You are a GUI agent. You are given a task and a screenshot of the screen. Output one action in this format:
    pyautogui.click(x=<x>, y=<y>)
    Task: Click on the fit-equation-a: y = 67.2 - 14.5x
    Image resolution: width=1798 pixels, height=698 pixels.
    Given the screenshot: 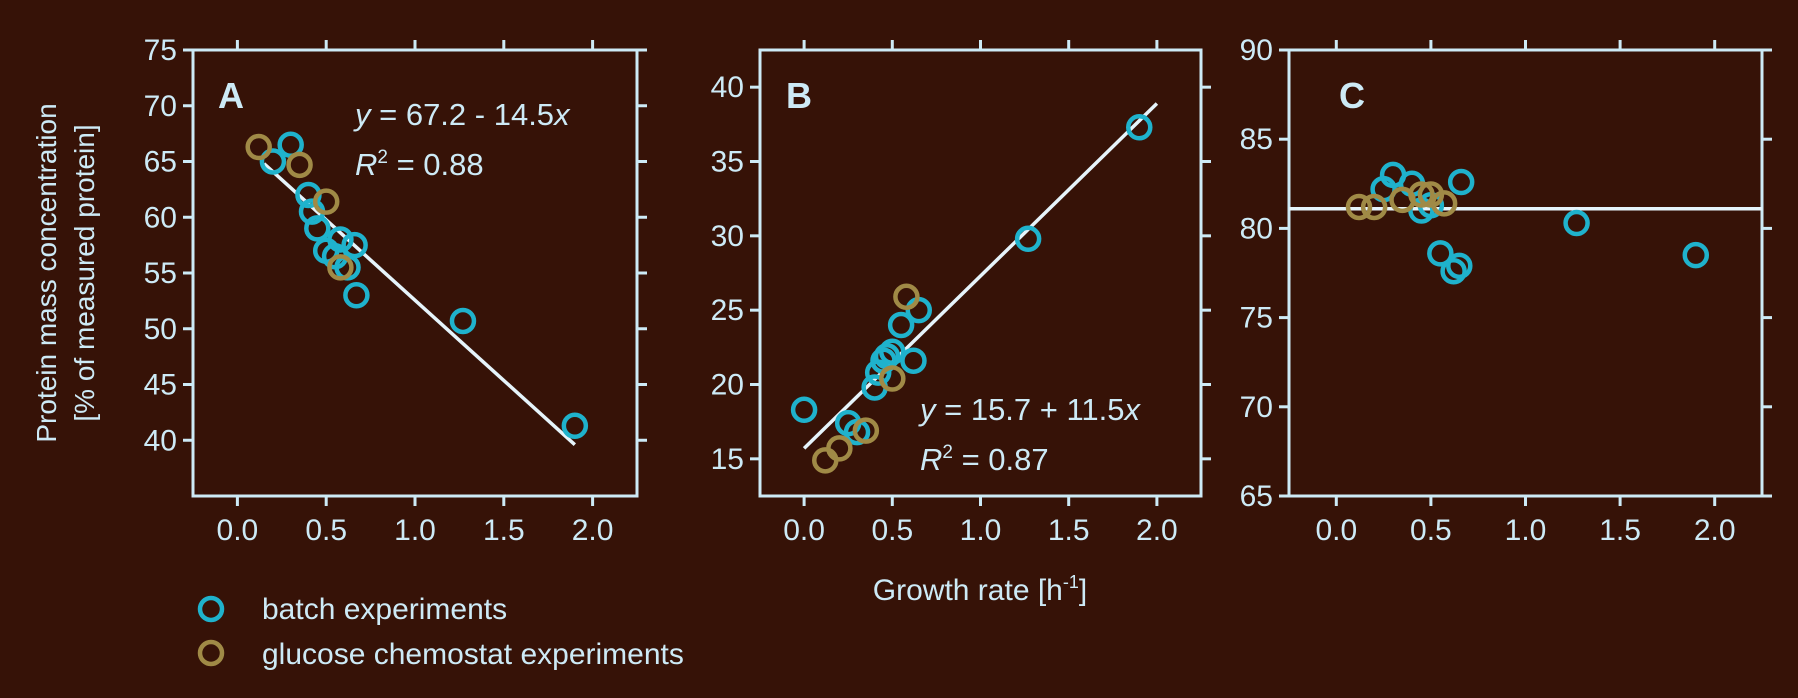 What is the action you would take?
    pyautogui.click(x=462, y=114)
    